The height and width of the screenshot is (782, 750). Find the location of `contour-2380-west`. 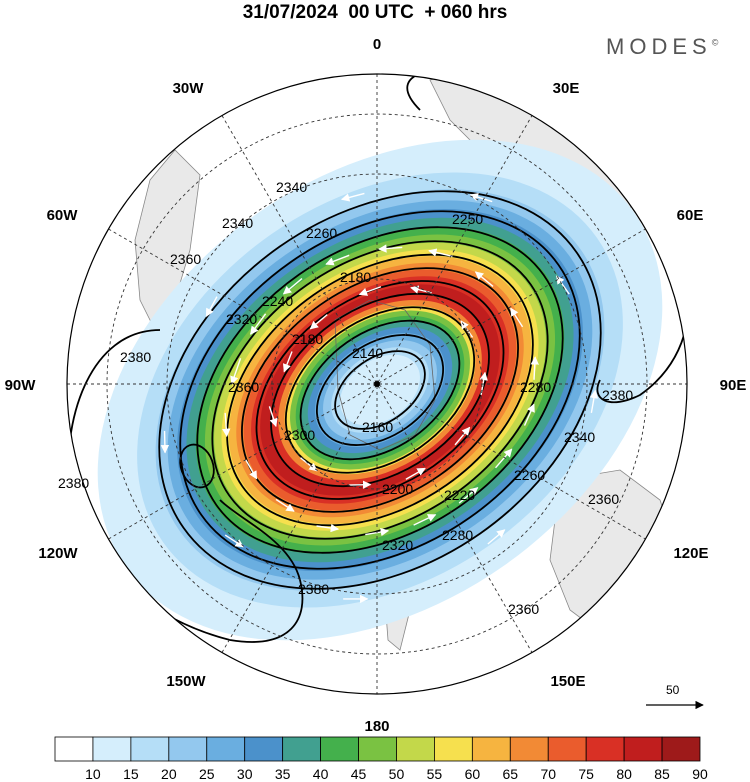

contour-2380-west is located at coordinates (185, 486).